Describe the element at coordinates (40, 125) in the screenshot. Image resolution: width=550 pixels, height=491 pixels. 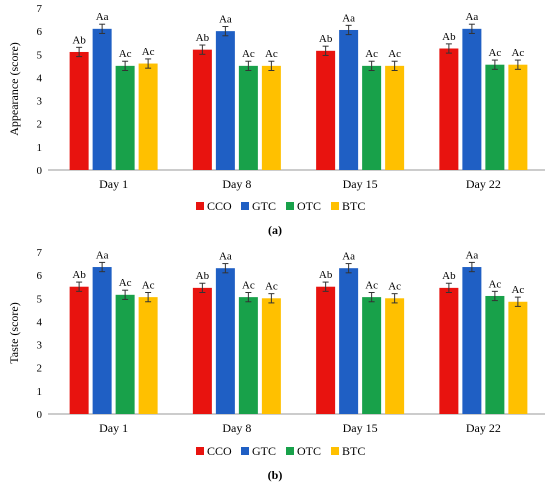
I see `y-tick-label: 2` at that location.